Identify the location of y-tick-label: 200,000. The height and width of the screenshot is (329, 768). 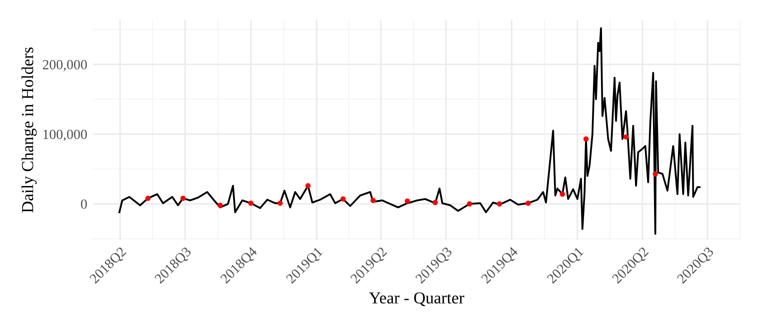
(64, 66).